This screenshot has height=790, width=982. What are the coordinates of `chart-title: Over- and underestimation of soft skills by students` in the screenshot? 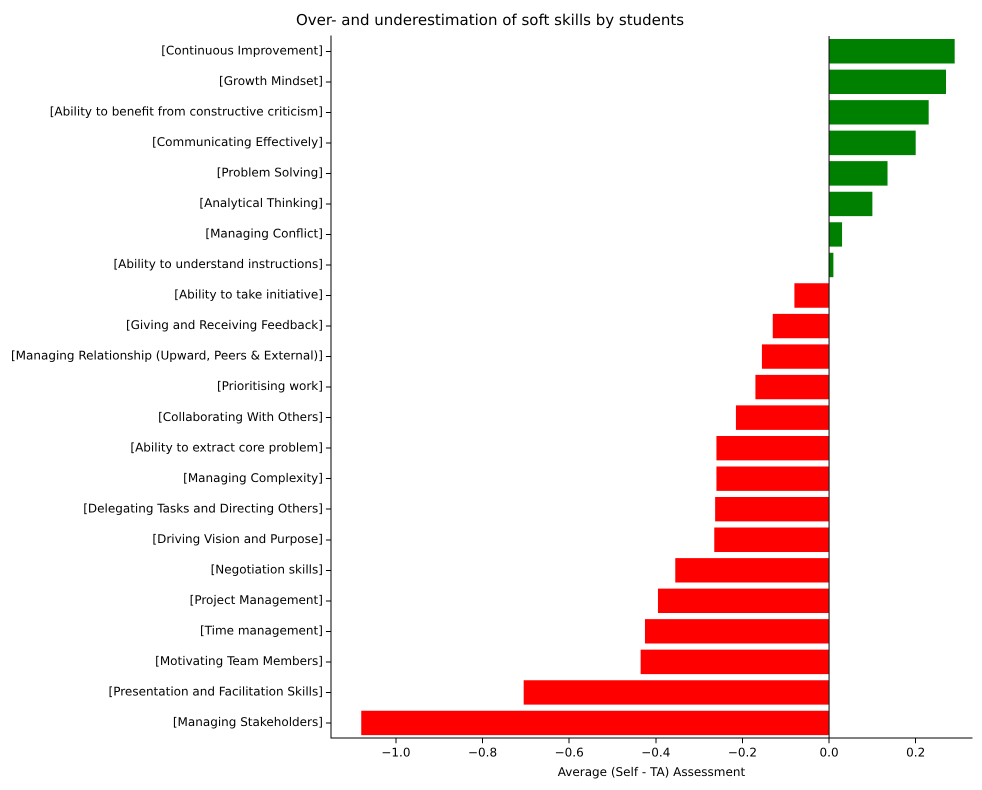 It's located at (490, 19).